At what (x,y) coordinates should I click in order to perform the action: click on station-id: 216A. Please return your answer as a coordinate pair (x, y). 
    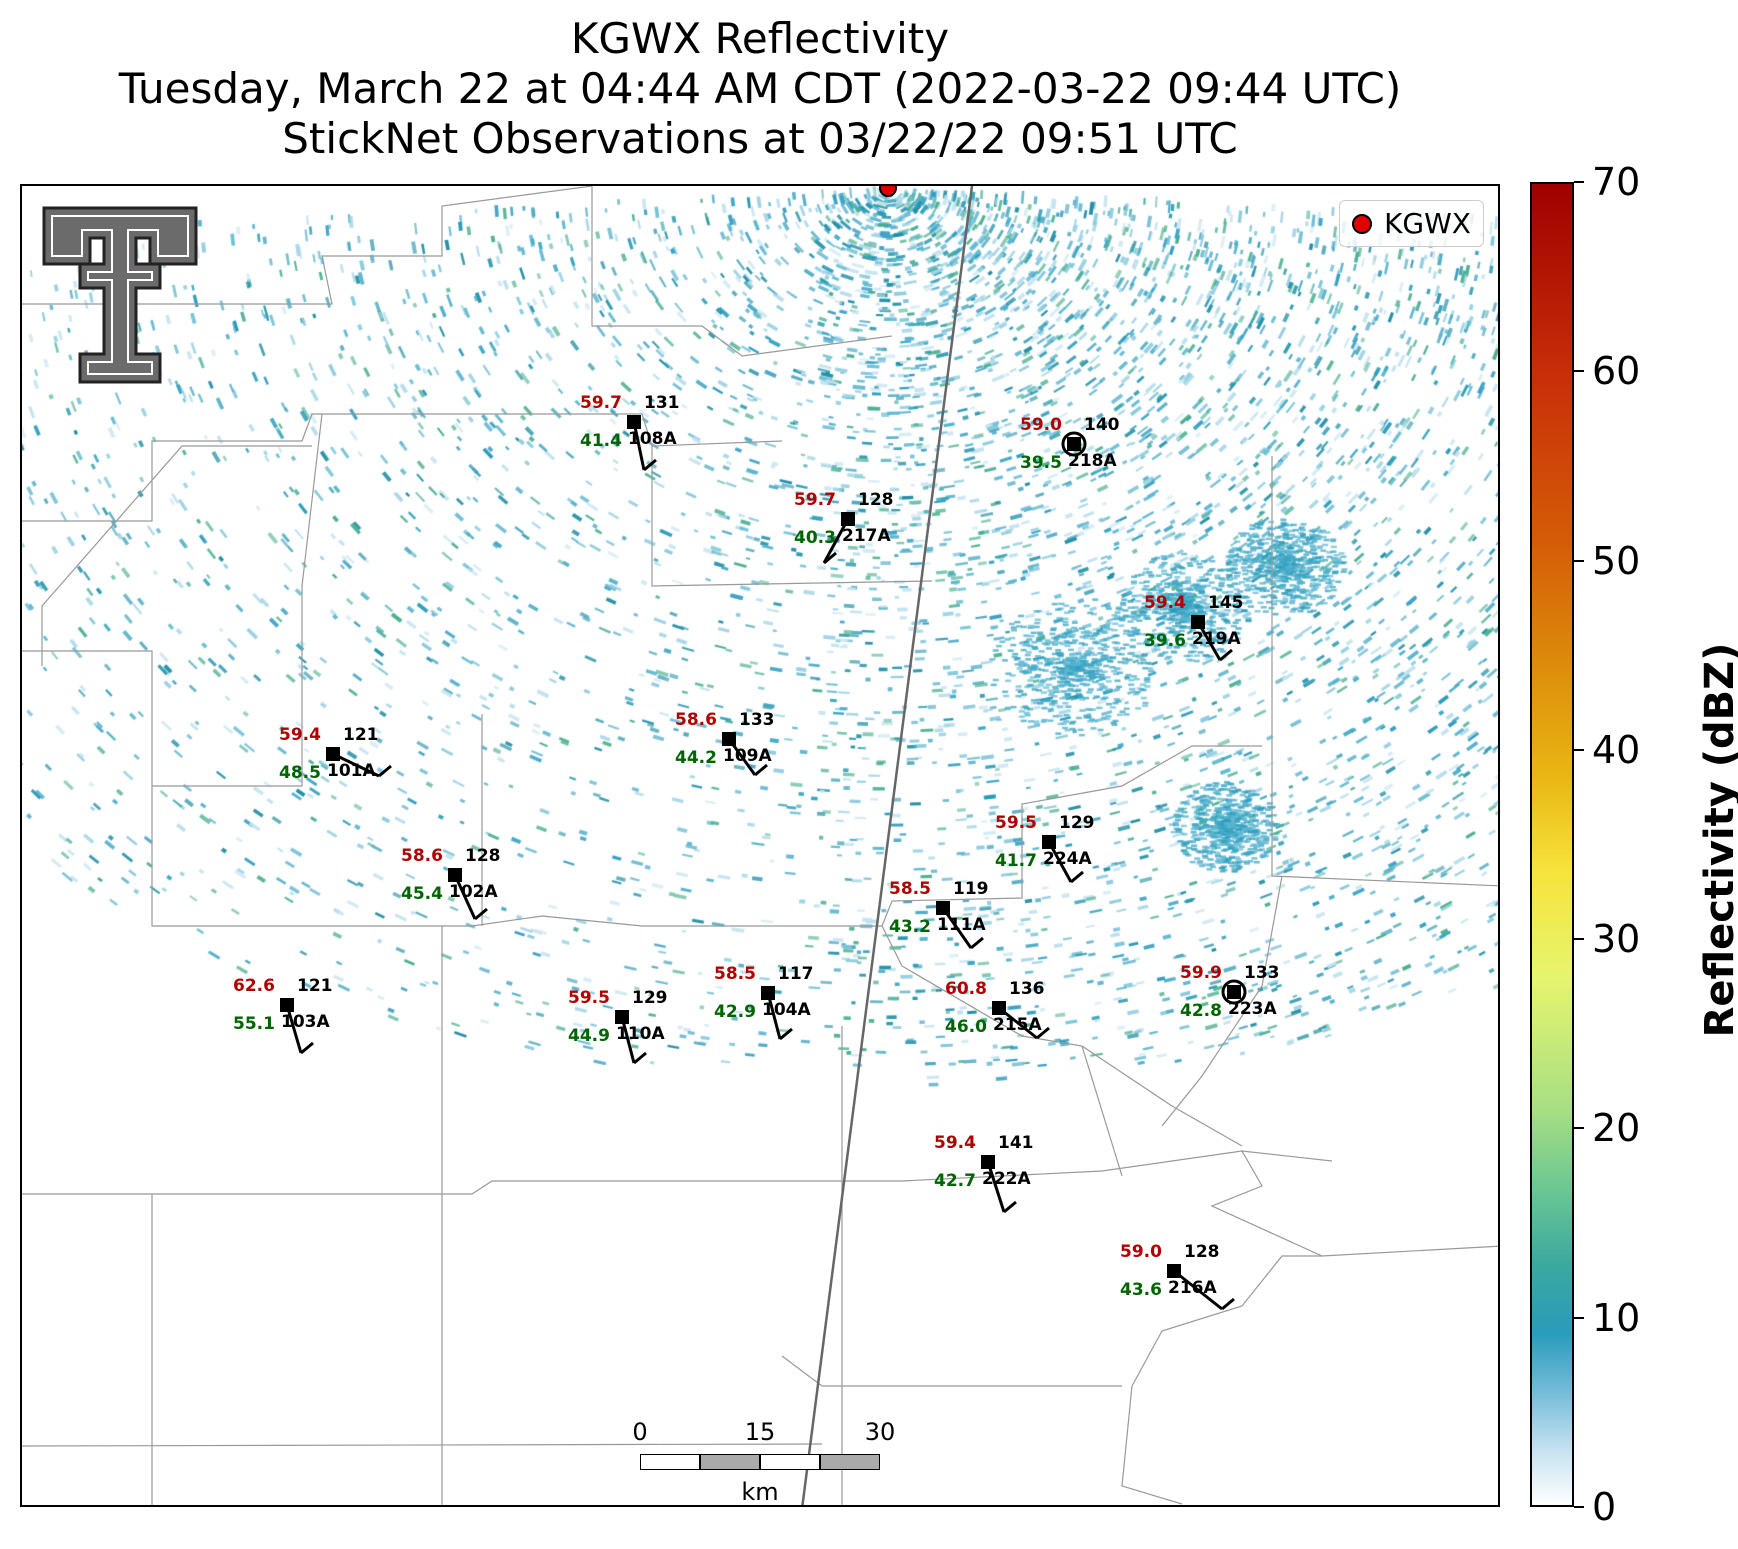
    Looking at the image, I should click on (1192, 1288).